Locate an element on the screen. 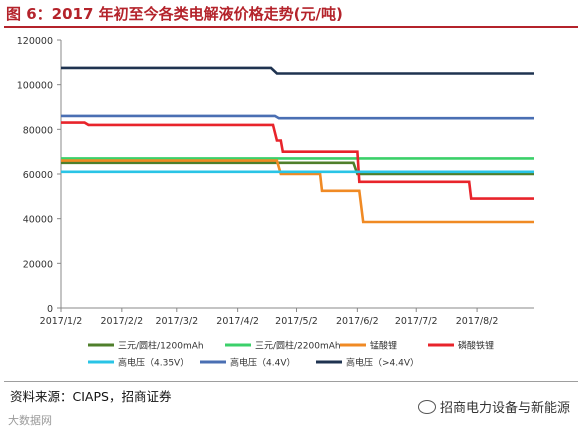 The height and width of the screenshot is (433, 582). y-tick-label: 20000 is located at coordinates (38, 264).